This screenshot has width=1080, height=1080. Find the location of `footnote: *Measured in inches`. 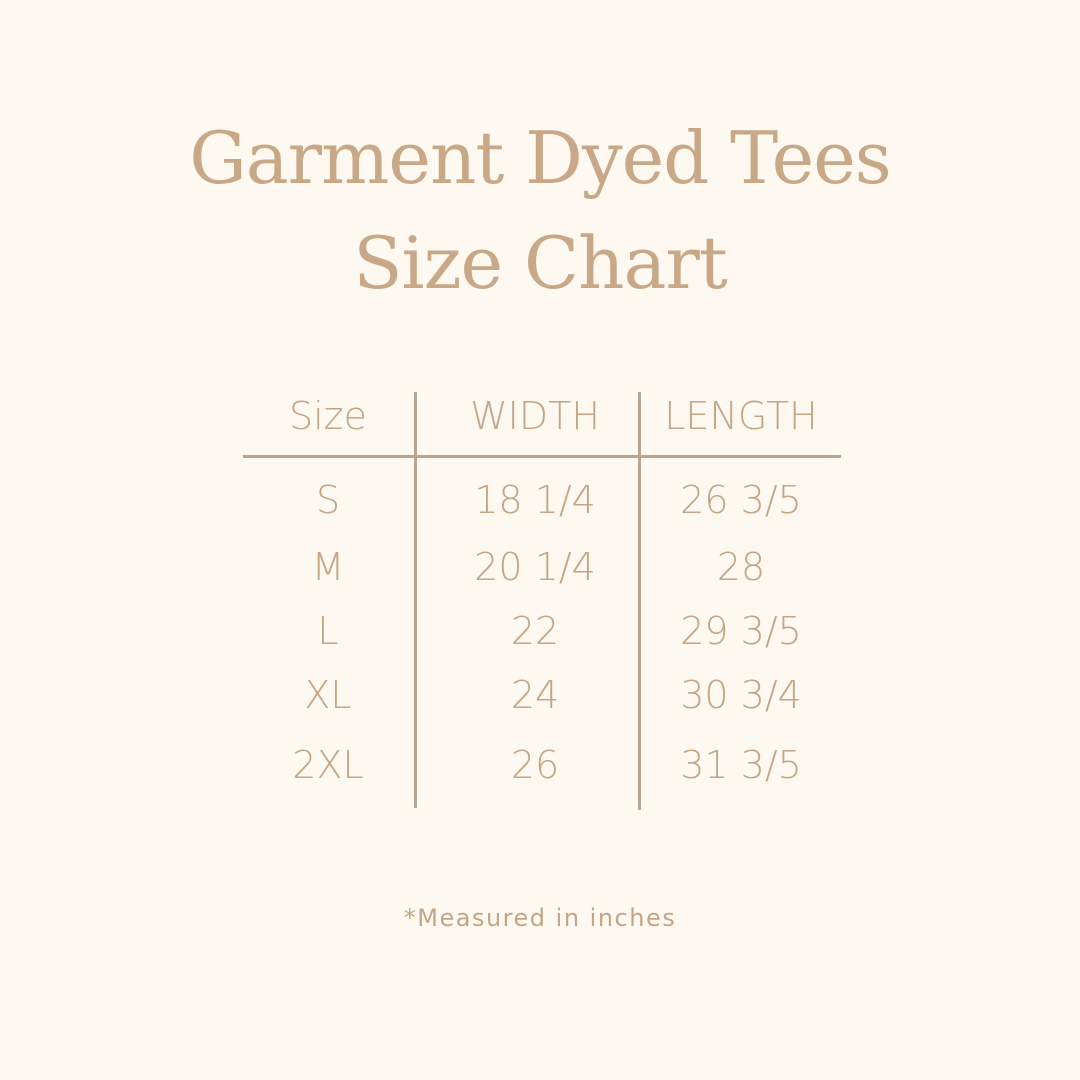

footnote: *Measured in inches is located at coordinates (540, 918).